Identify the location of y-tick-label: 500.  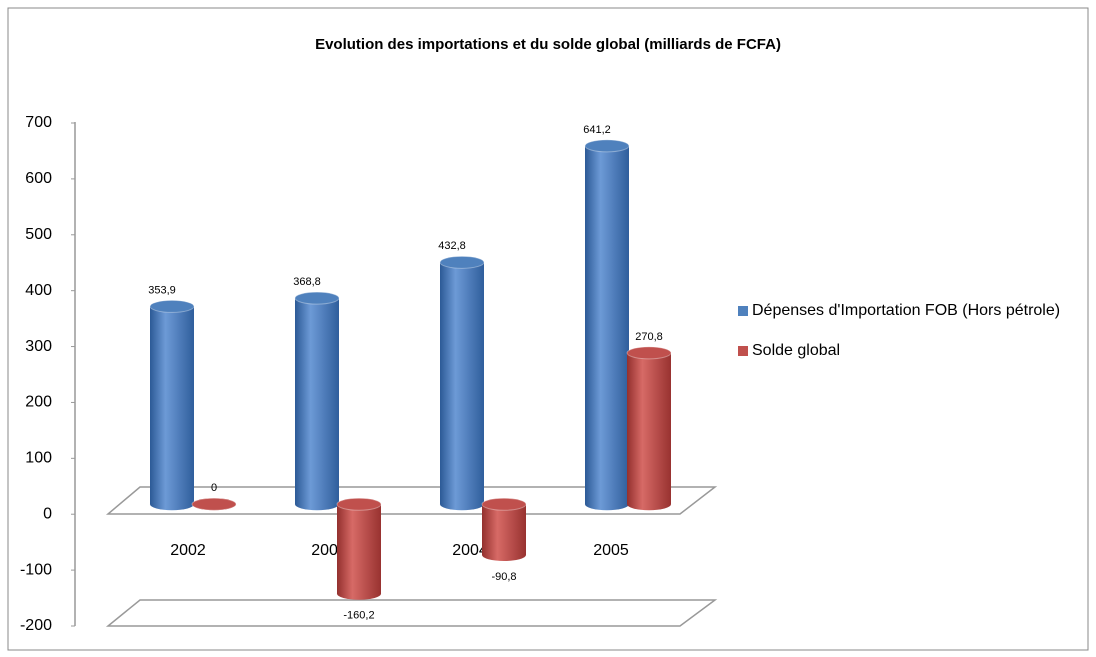
(38, 234).